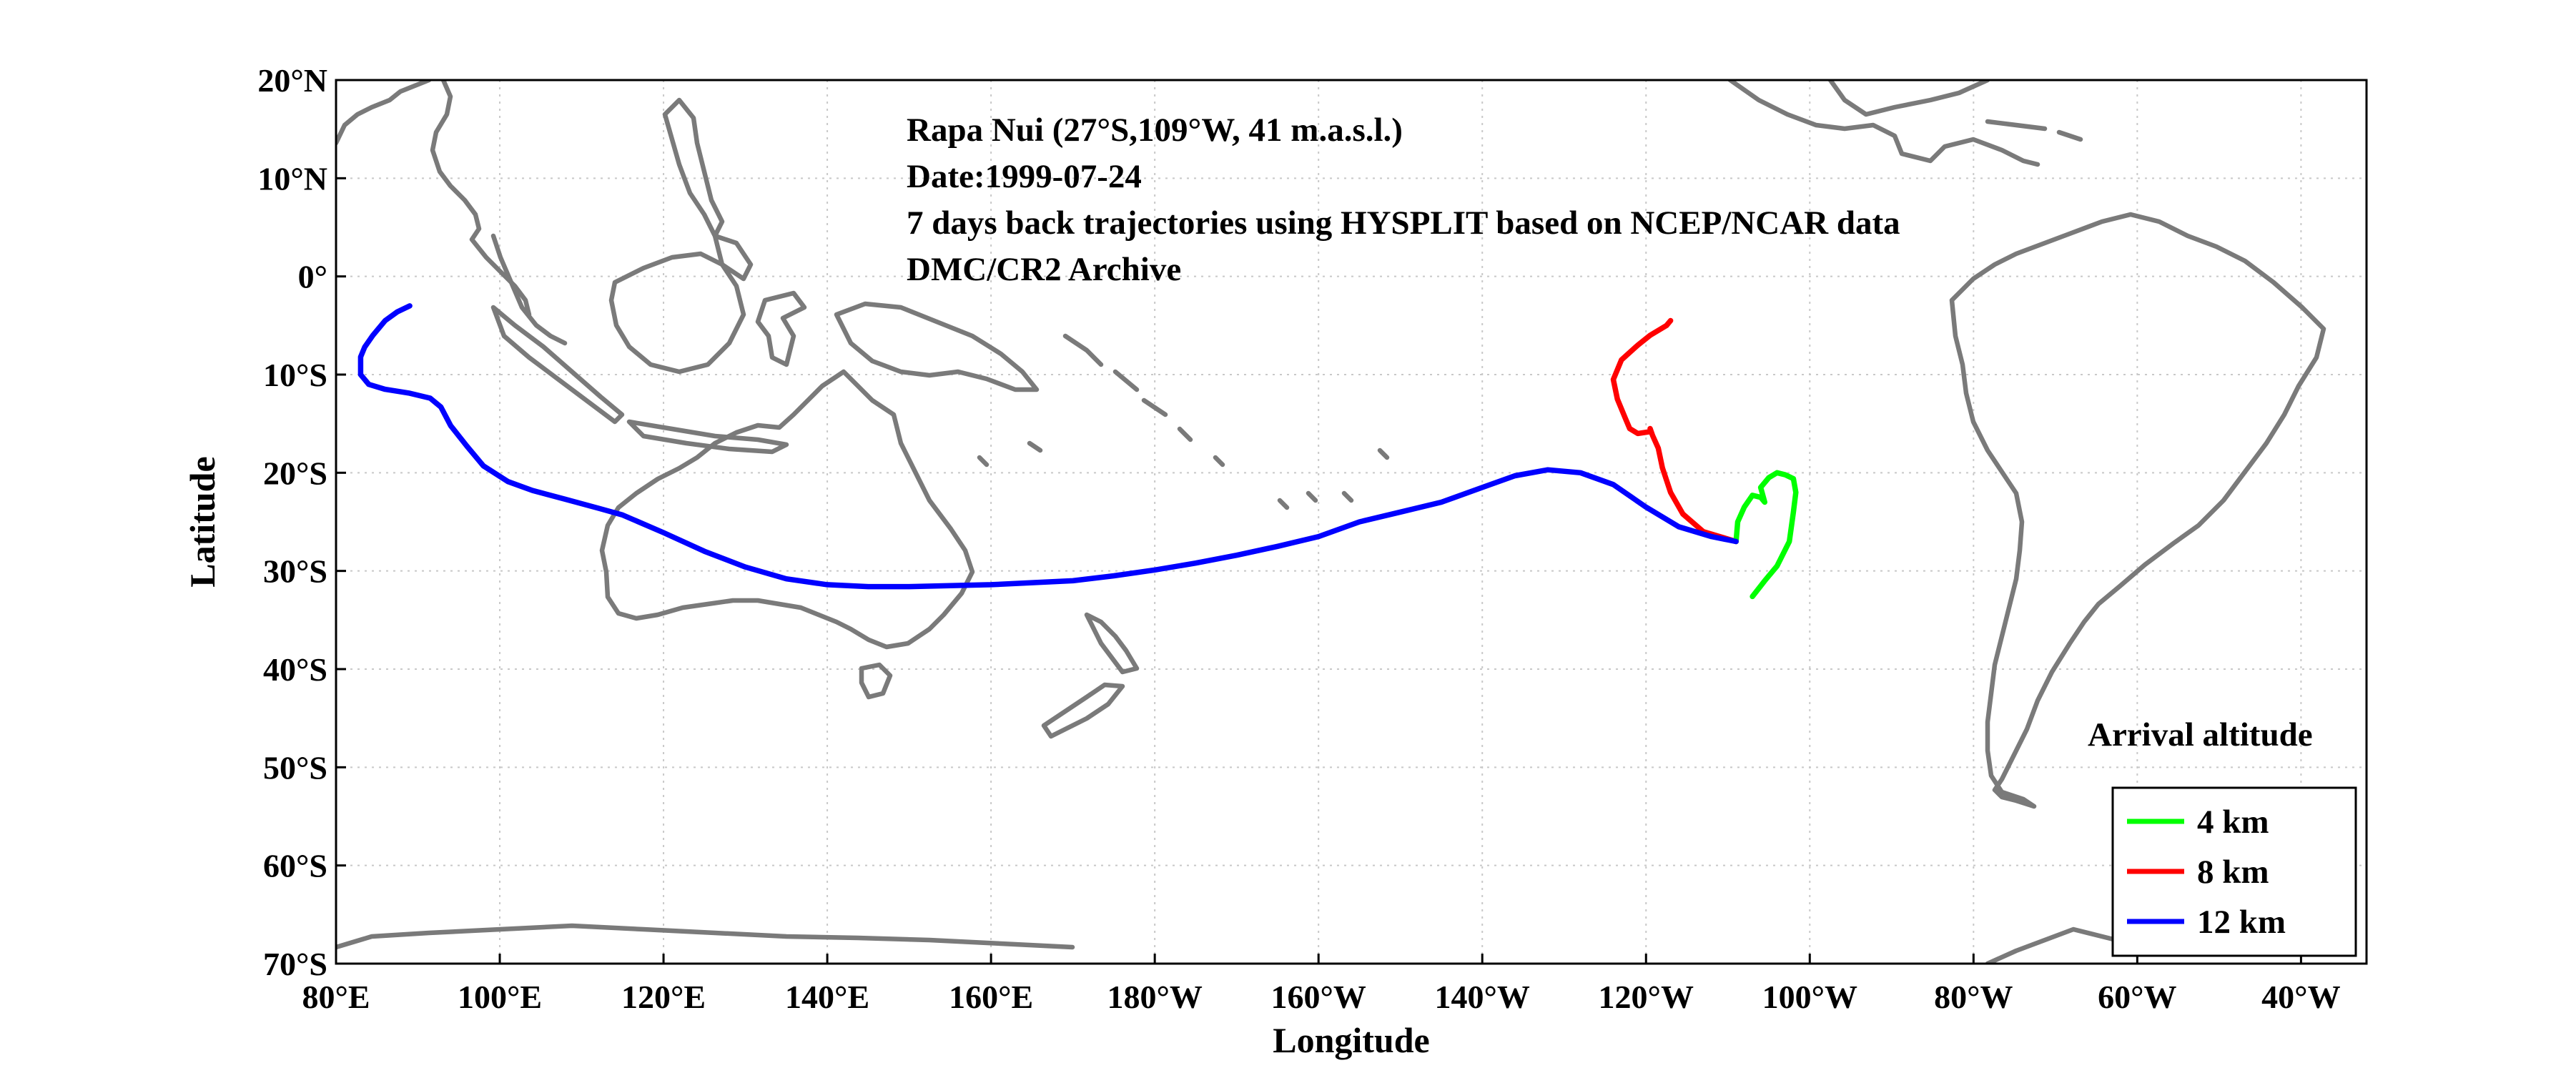 The height and width of the screenshot is (1073, 2576). Describe the element at coordinates (876, 681) in the screenshot. I see `coastline-tasmania` at that location.